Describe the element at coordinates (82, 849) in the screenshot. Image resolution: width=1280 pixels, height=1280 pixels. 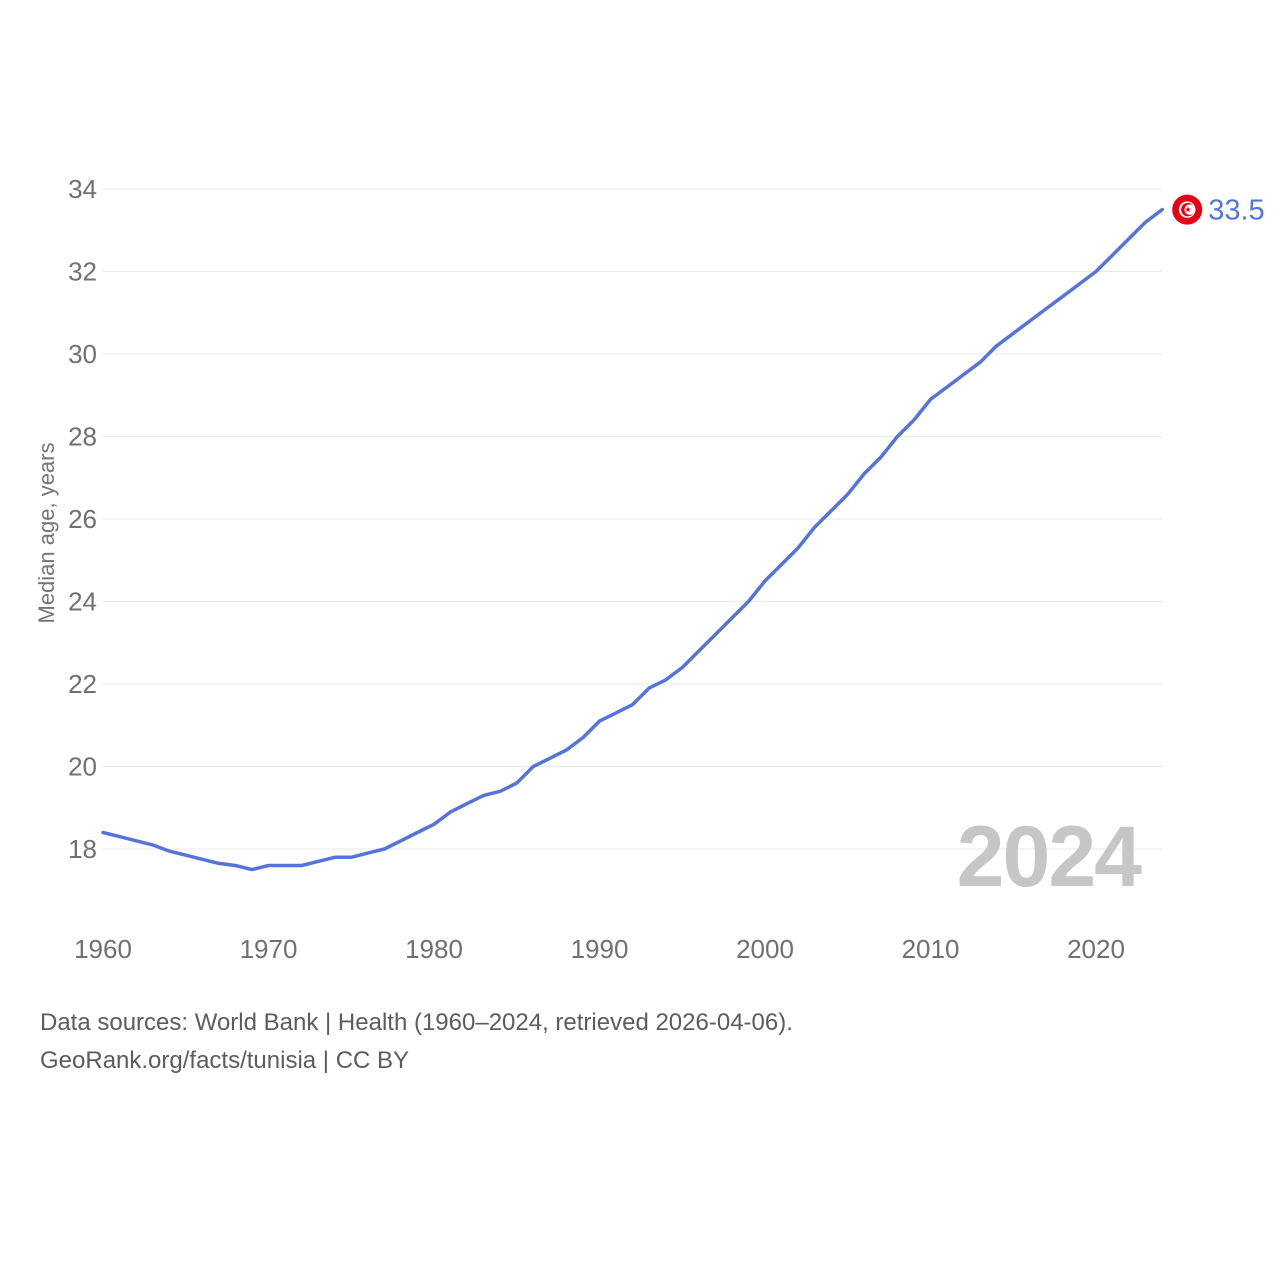
I see `y-tick-label: 18` at that location.